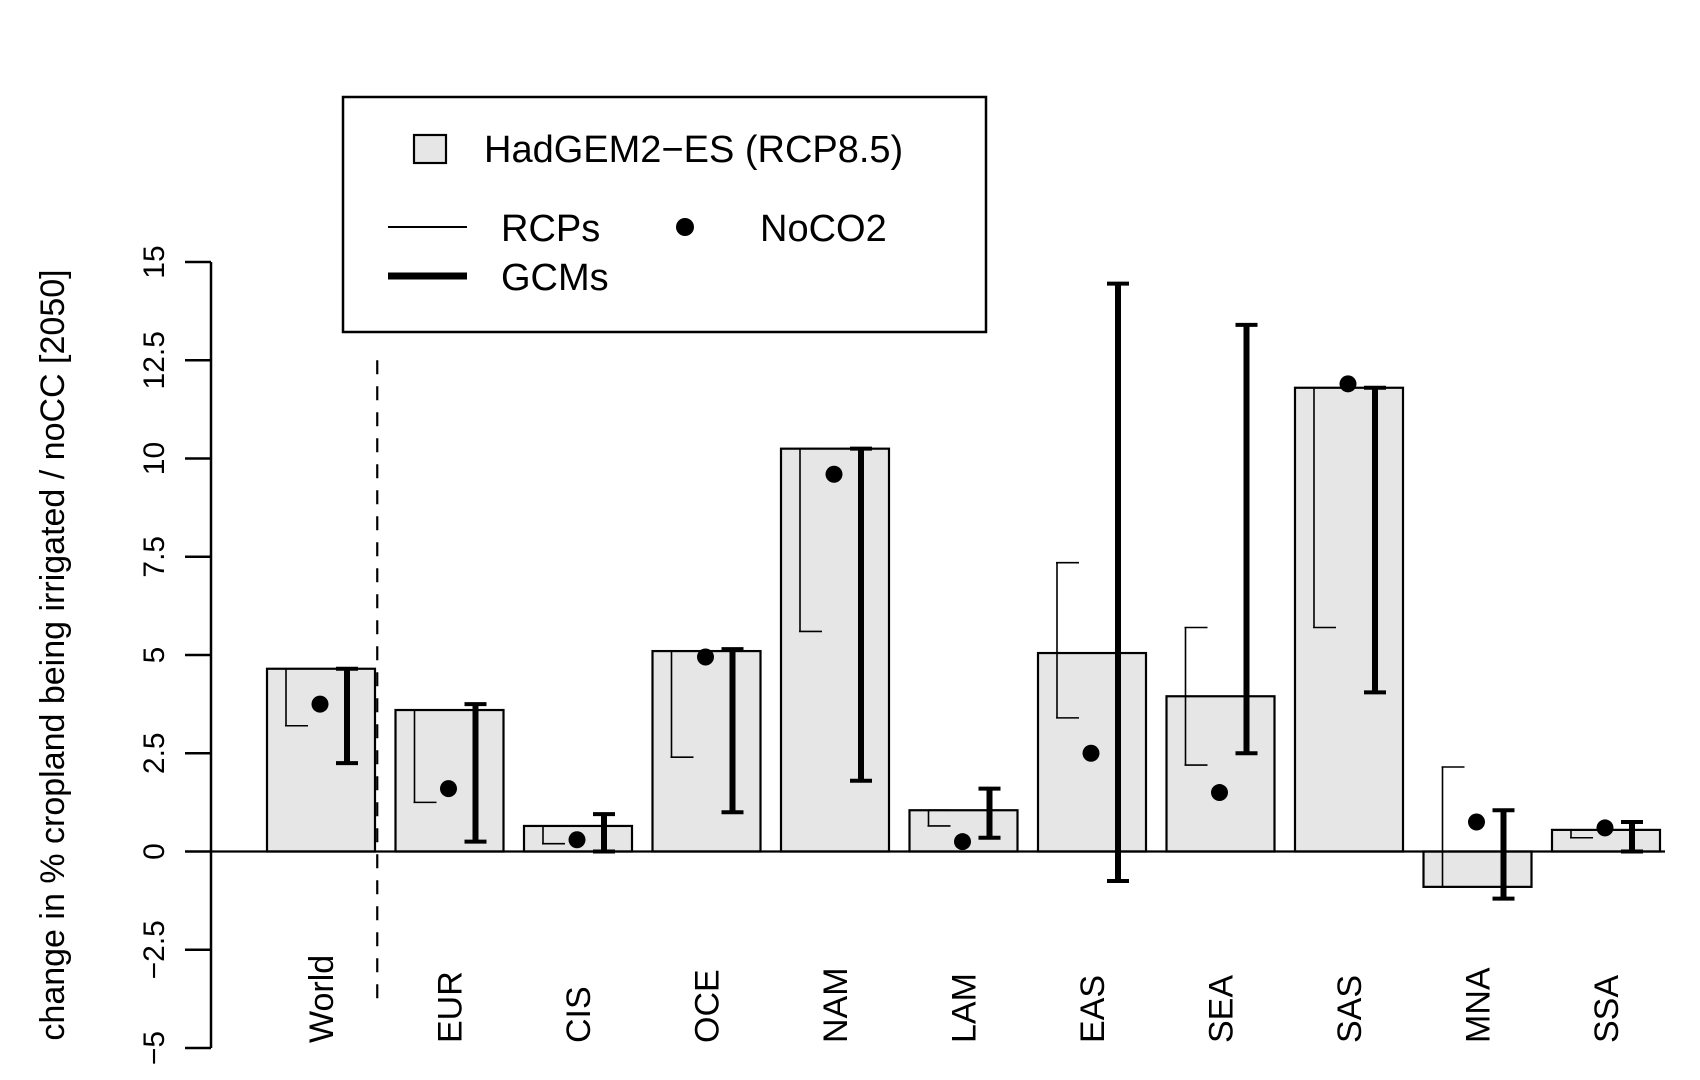  Describe the element at coordinates (154, 949) in the screenshot. I see `y-tick-label: −2.5` at that location.